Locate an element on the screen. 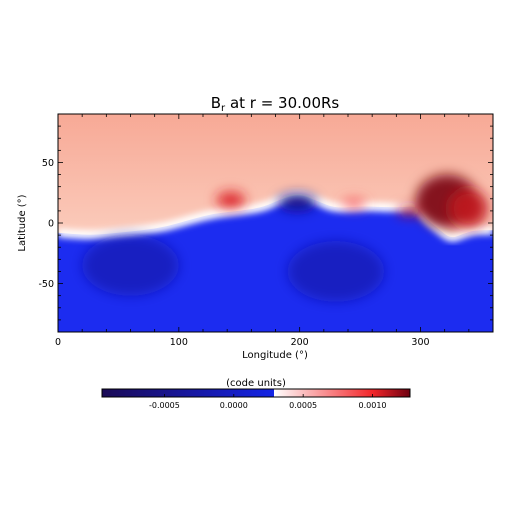 This screenshot has height=512, width=512. y-tick-label: -50 is located at coordinates (46, 284).